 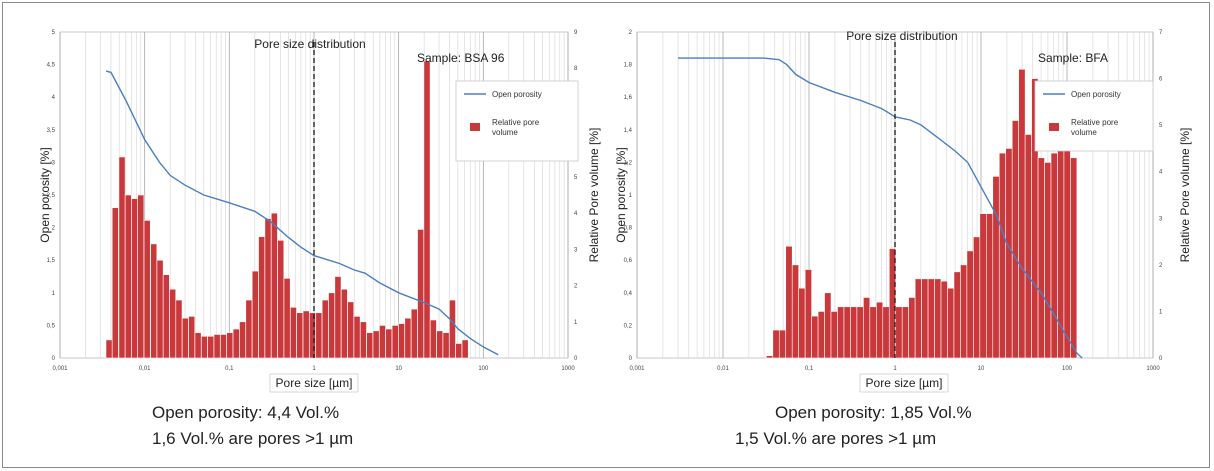 I want to click on y-tick-label-left: 1,4, so click(x=628, y=131).